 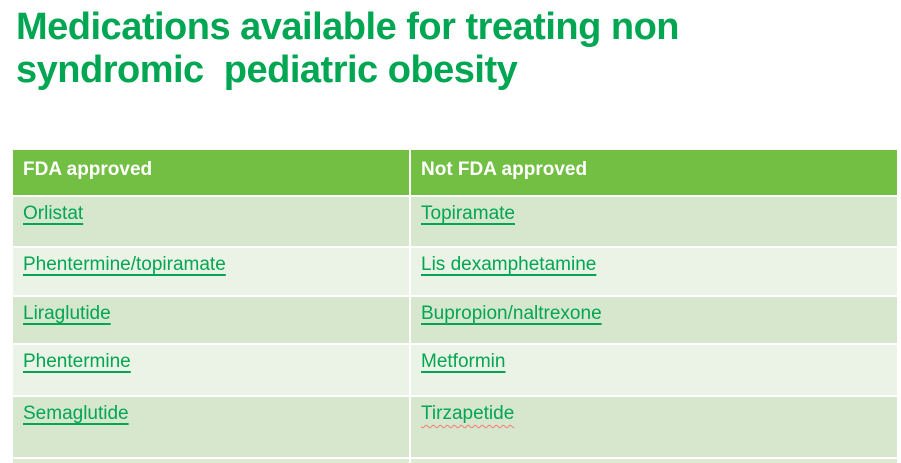 I want to click on table-cell-metformin: Metformin, so click(x=654, y=370).